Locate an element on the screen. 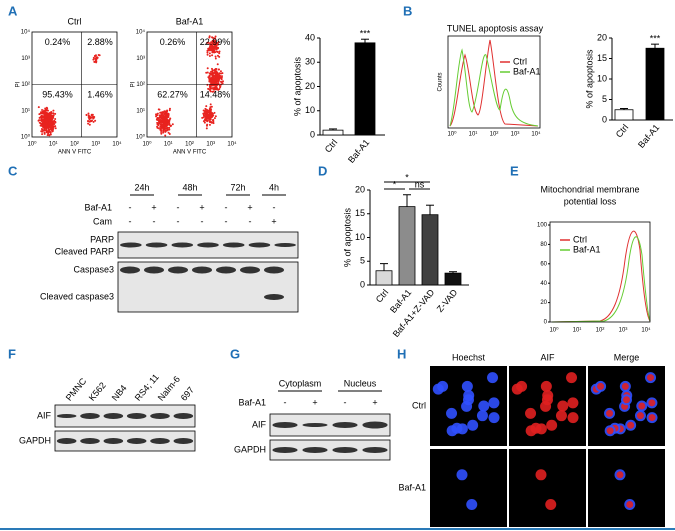  panel-label: H is located at coordinates (401, 353).